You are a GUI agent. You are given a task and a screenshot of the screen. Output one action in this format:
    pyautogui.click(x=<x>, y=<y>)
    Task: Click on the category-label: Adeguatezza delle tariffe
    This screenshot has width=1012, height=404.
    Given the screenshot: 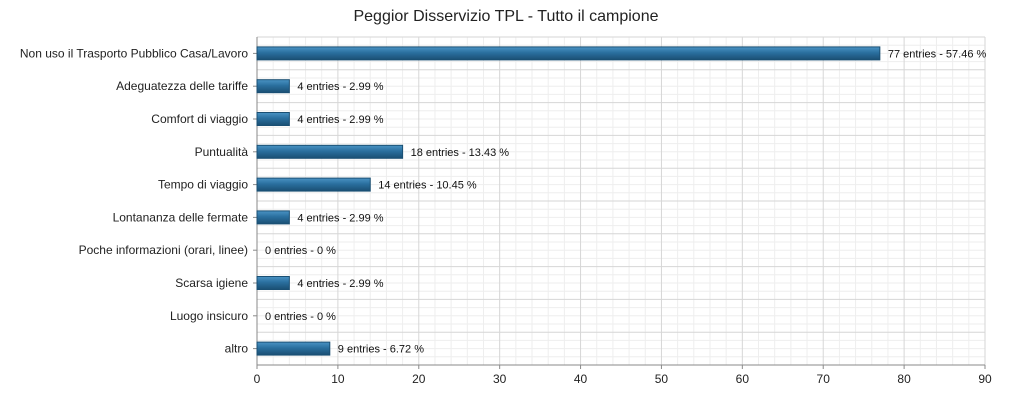 What is the action you would take?
    pyautogui.click(x=182, y=86)
    